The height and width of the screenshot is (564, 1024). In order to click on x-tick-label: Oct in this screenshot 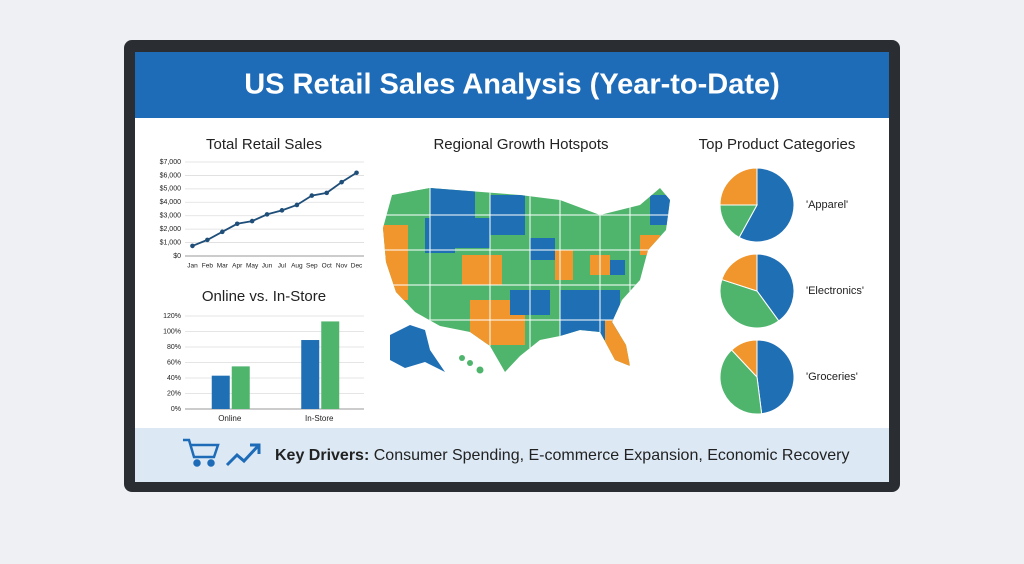, I will do `click(327, 266)`.